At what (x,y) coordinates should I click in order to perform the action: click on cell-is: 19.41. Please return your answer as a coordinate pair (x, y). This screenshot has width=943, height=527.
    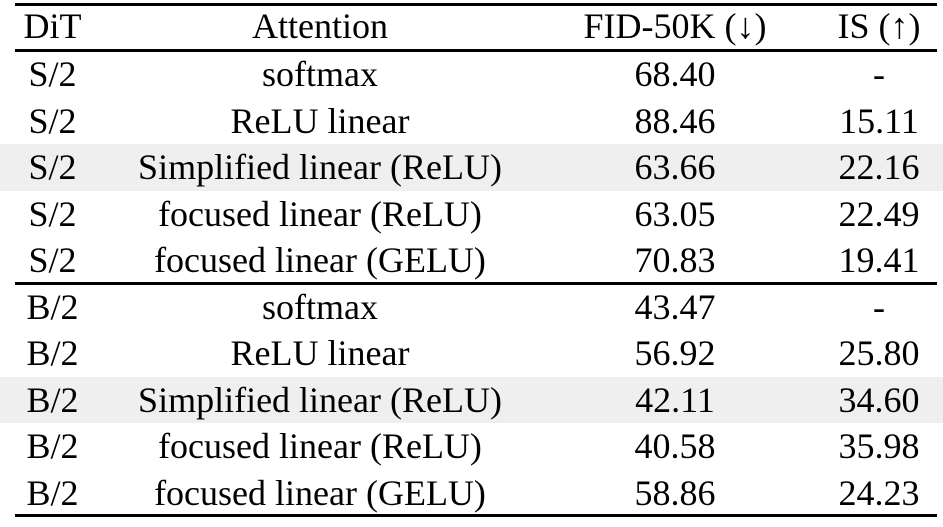
    Looking at the image, I should click on (879, 260).